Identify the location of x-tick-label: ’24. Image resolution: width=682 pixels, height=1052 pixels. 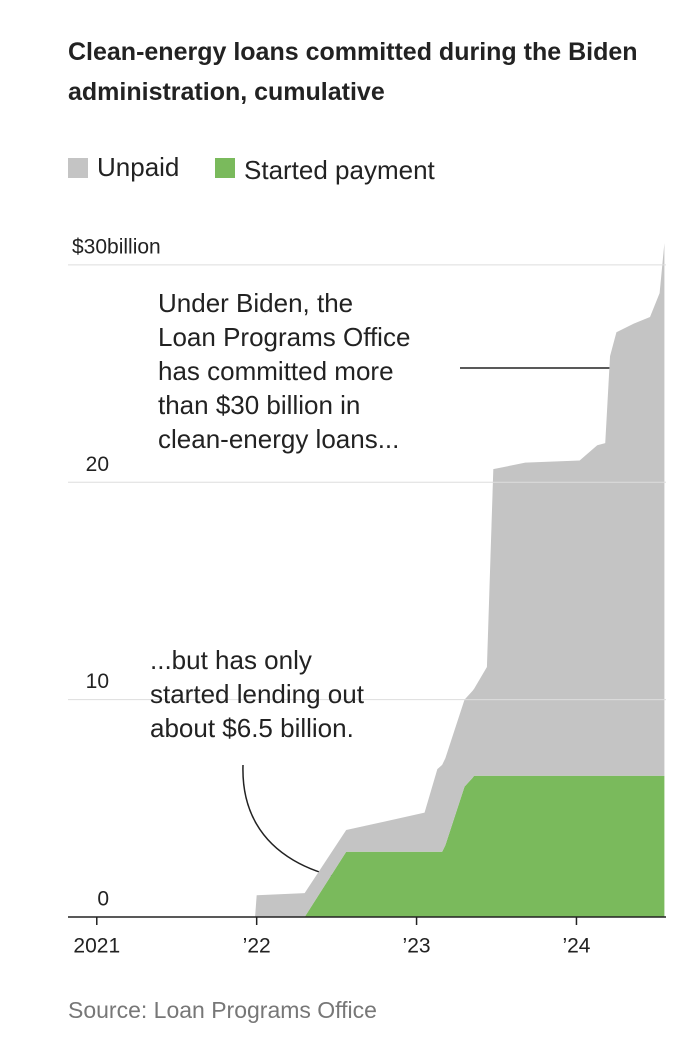
(576, 946).